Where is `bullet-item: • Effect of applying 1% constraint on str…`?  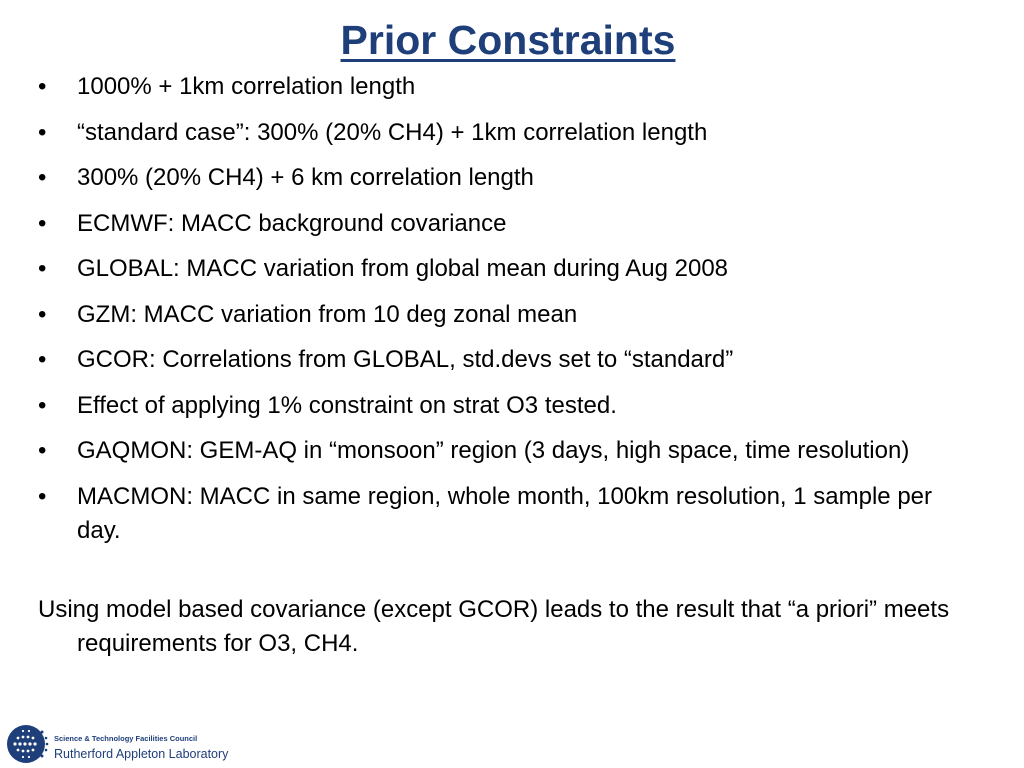 bullet-item: • Effect of applying 1% constraint on str… is located at coordinates (508, 406).